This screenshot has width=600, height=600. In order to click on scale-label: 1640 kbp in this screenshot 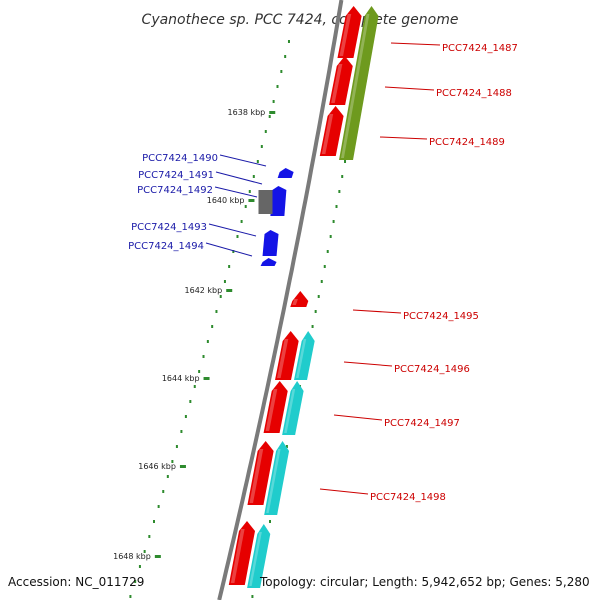, I will do `click(226, 200)`.